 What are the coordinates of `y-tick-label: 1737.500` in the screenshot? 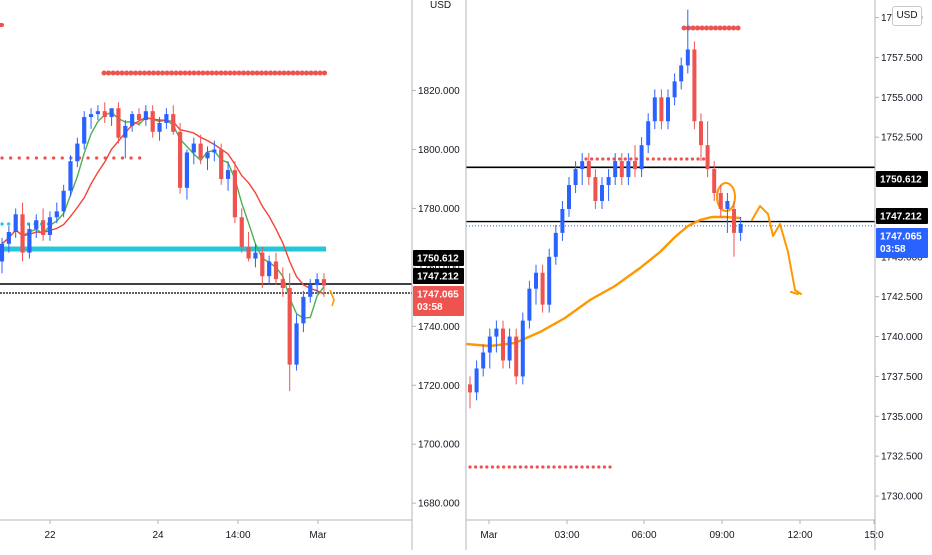 It's located at (902, 377).